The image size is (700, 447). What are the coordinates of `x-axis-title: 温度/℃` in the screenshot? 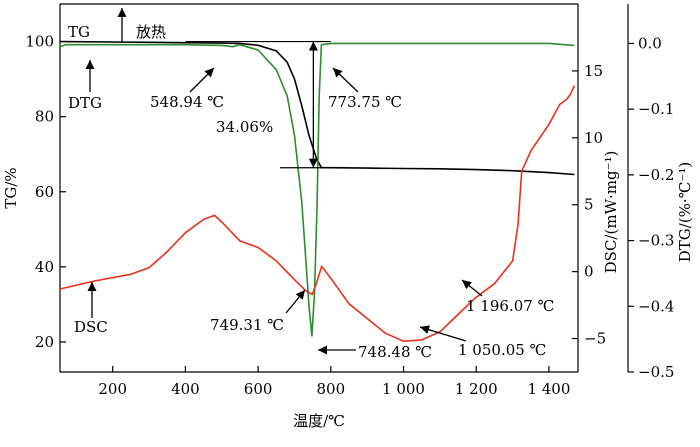 It's located at (319, 421).